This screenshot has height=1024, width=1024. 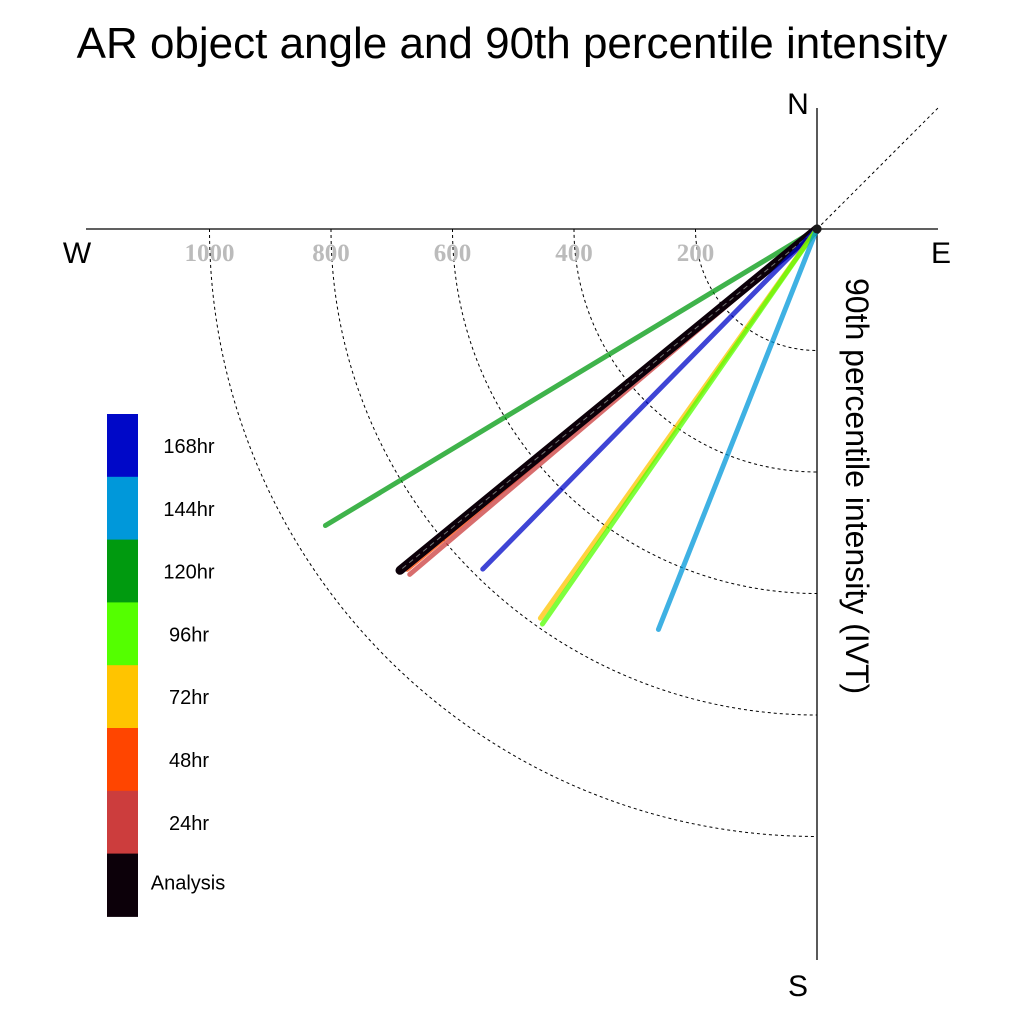 I want to click on legend-label: 144hr, so click(x=188, y=510).